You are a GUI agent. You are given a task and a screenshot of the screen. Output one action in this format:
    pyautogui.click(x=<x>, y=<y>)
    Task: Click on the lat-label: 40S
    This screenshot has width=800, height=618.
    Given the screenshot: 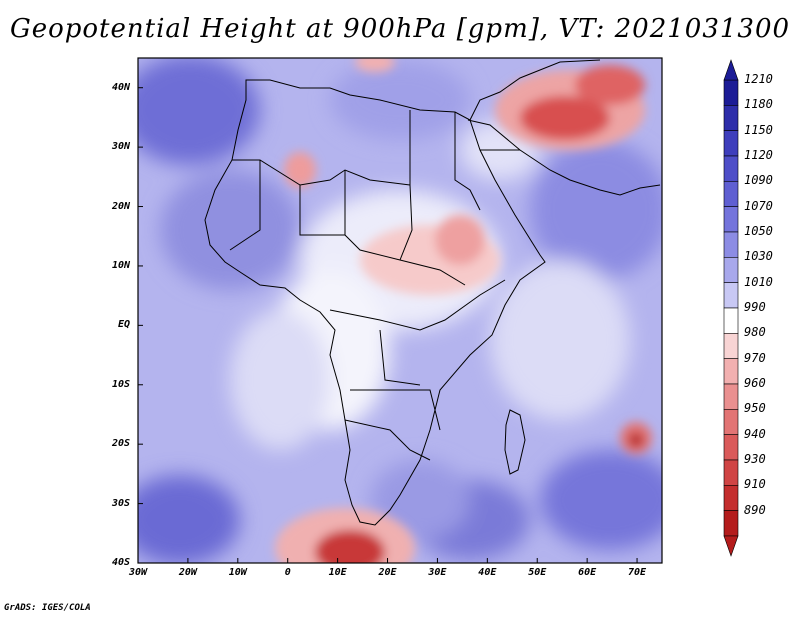 What is the action you would take?
    pyautogui.click(x=120, y=562)
    